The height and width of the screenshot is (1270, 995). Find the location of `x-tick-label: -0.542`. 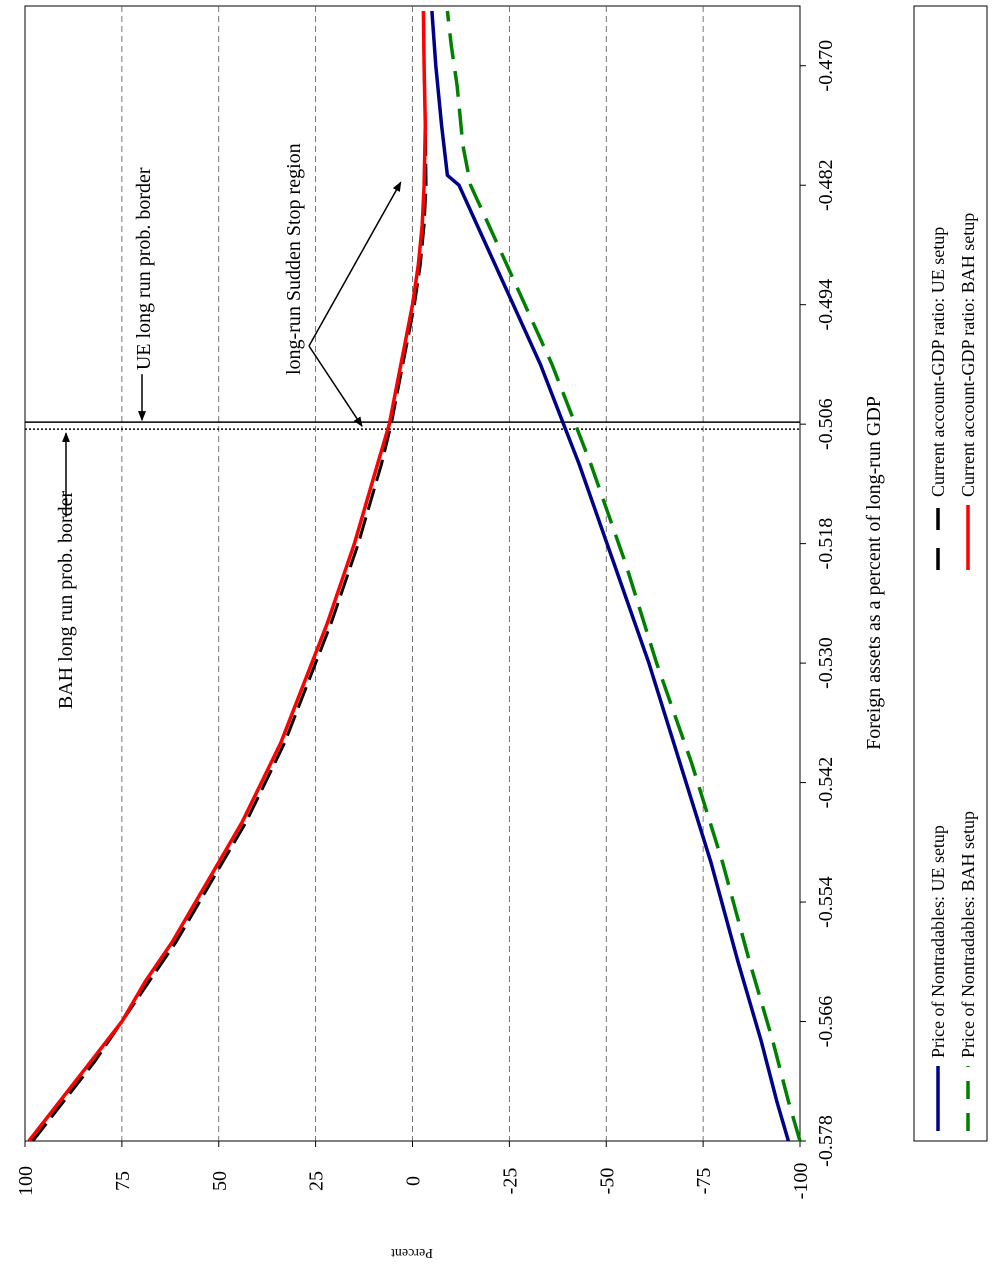

x-tick-label: -0.542 is located at coordinates (826, 783).